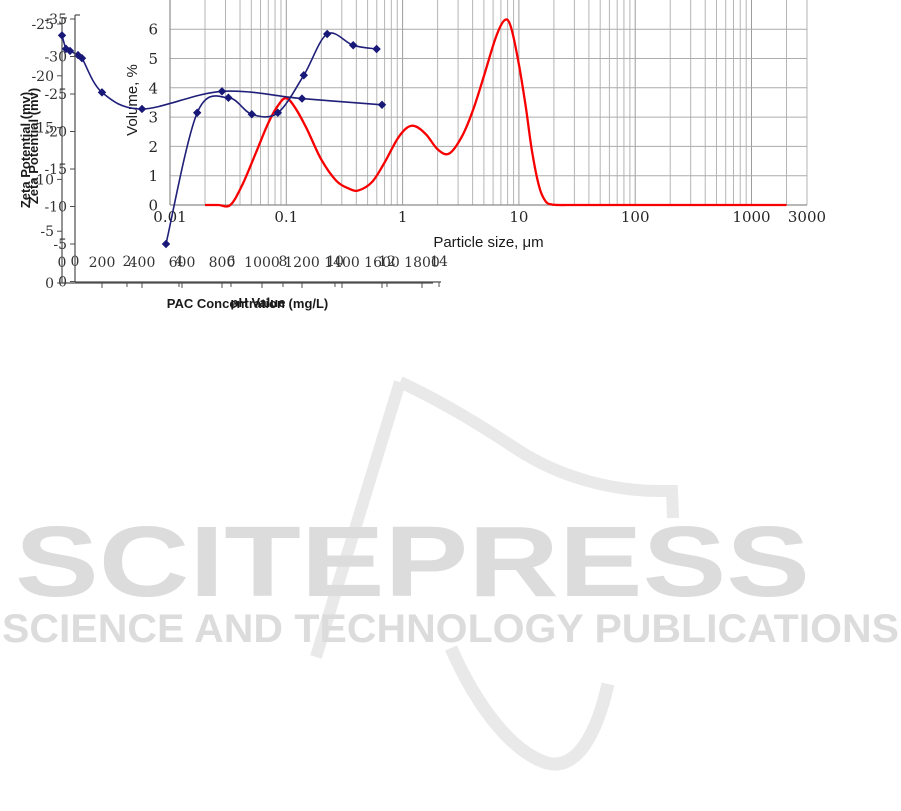 Image resolution: width=901 pixels, height=811 pixels. Describe the element at coordinates (635, 217) in the screenshot. I see `x-tick-label: 100` at that location.